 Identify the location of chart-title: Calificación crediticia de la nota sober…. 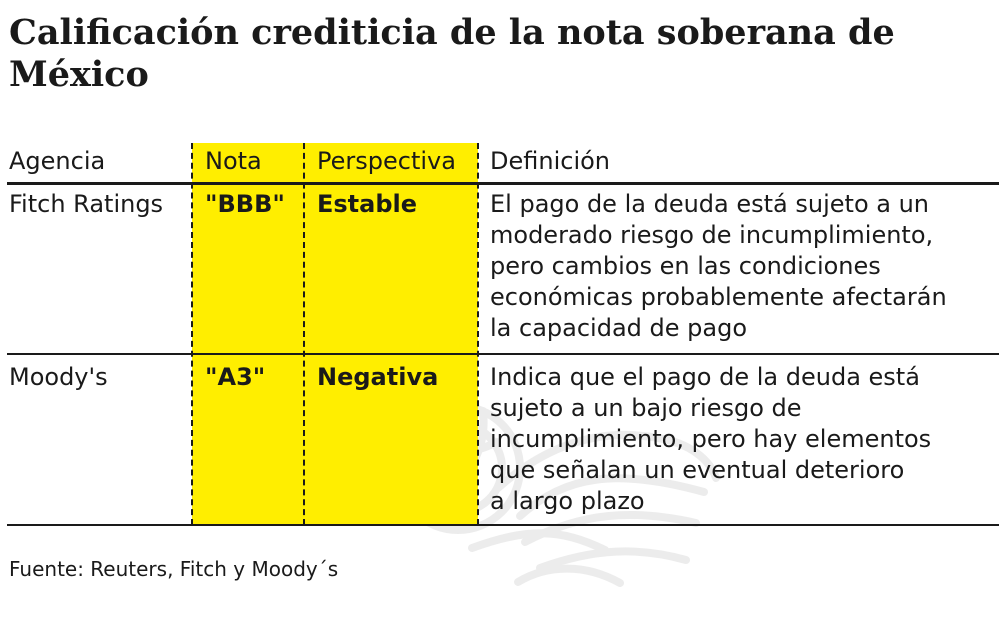
(452, 53).